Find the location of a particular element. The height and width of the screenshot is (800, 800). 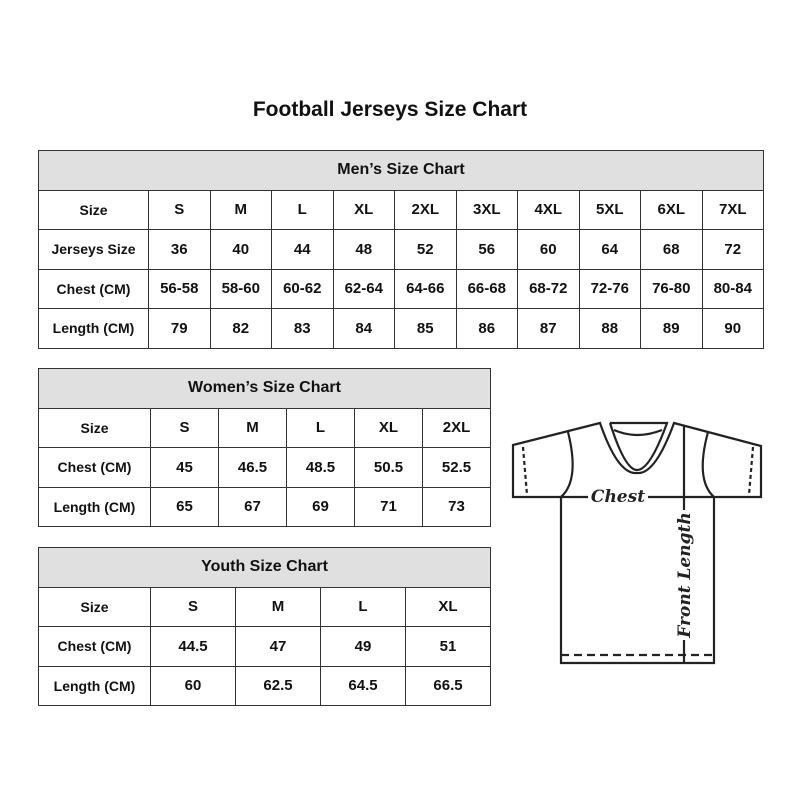

table-cell: 83 is located at coordinates (302, 328).